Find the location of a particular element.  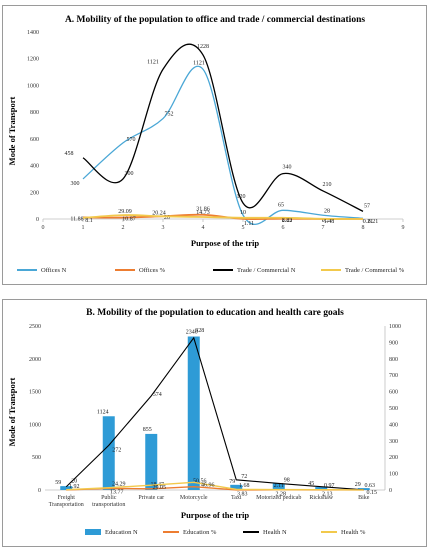

data-label: 29 is located at coordinates (358, 485).